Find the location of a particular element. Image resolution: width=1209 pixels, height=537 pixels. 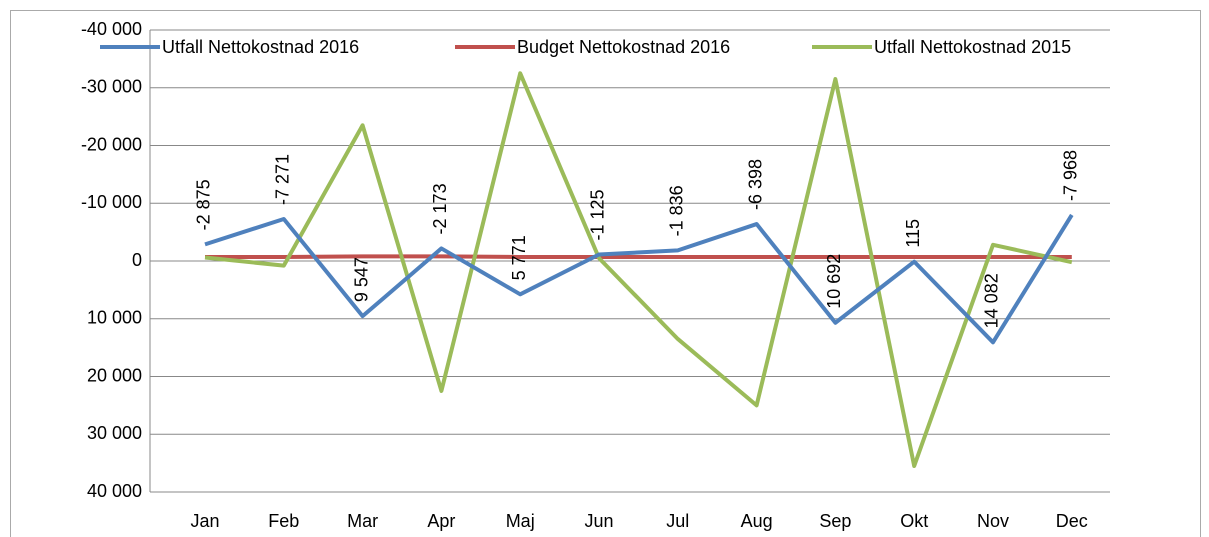

x-tick-label: Feb is located at coordinates (283, 521).